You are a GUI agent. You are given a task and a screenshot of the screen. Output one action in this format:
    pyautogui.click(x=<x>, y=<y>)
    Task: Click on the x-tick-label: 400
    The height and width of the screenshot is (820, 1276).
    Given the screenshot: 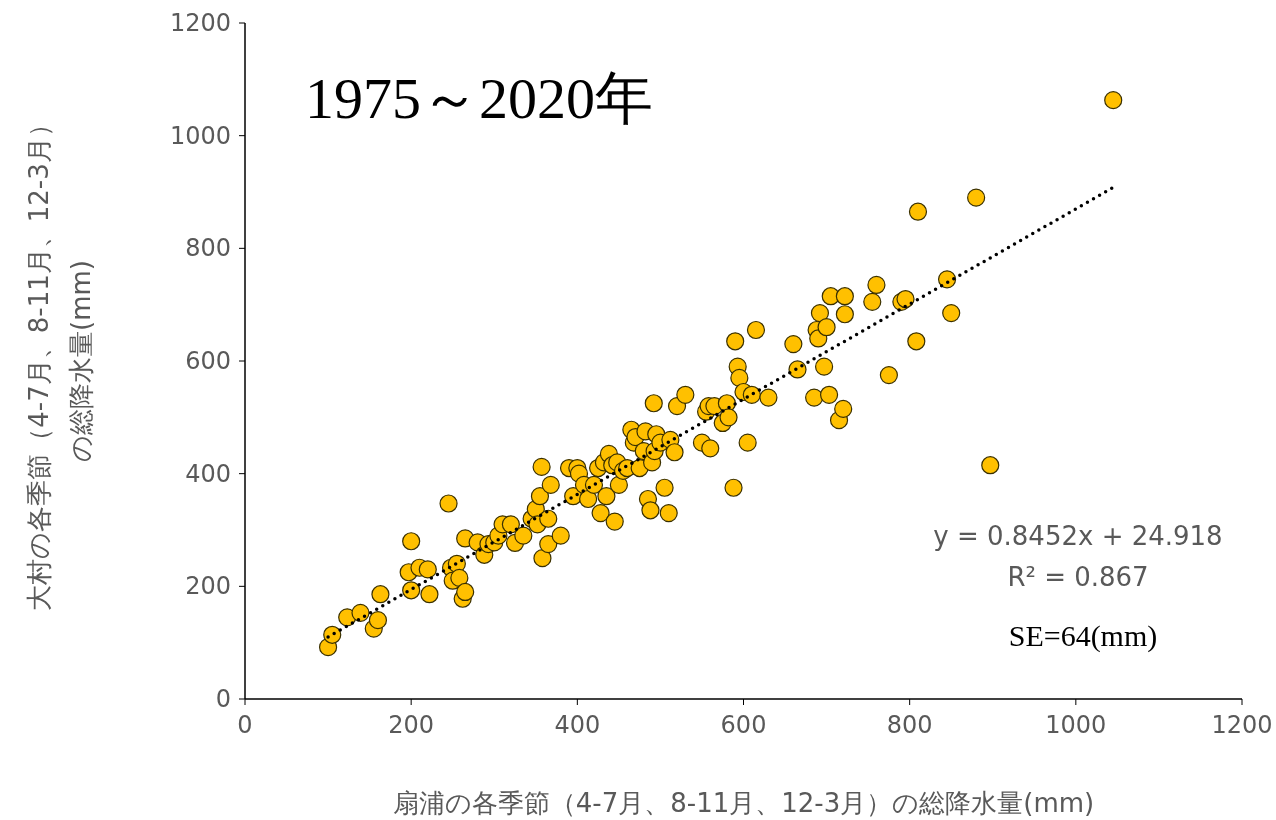 What is the action you would take?
    pyautogui.click(x=577, y=725)
    